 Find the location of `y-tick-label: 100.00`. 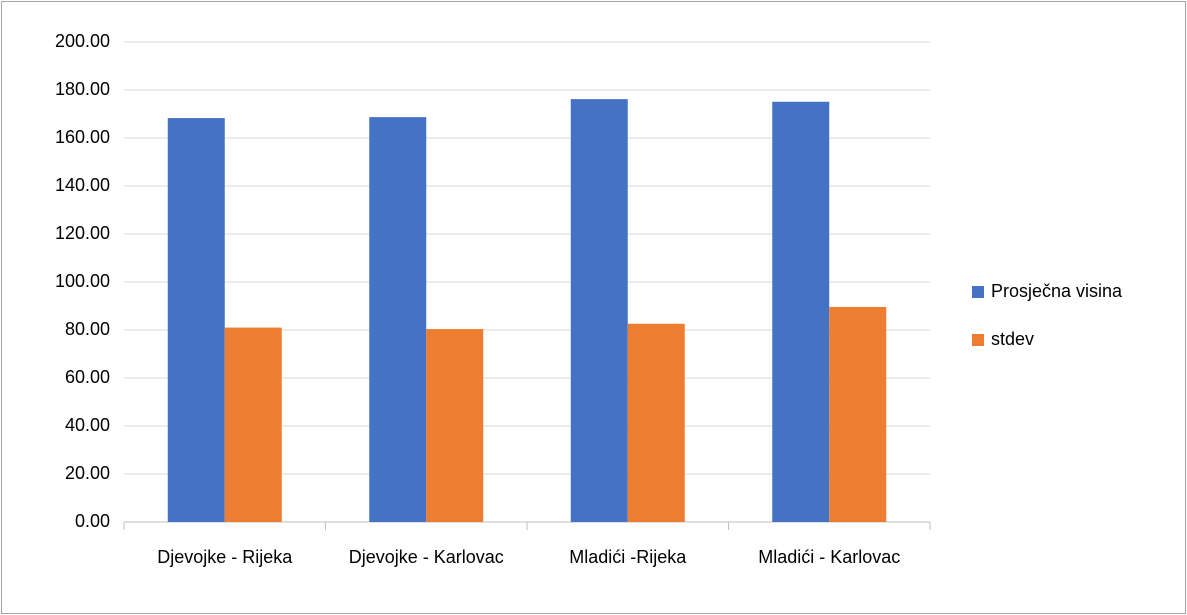

y-tick-label: 100.00 is located at coordinates (82, 281).